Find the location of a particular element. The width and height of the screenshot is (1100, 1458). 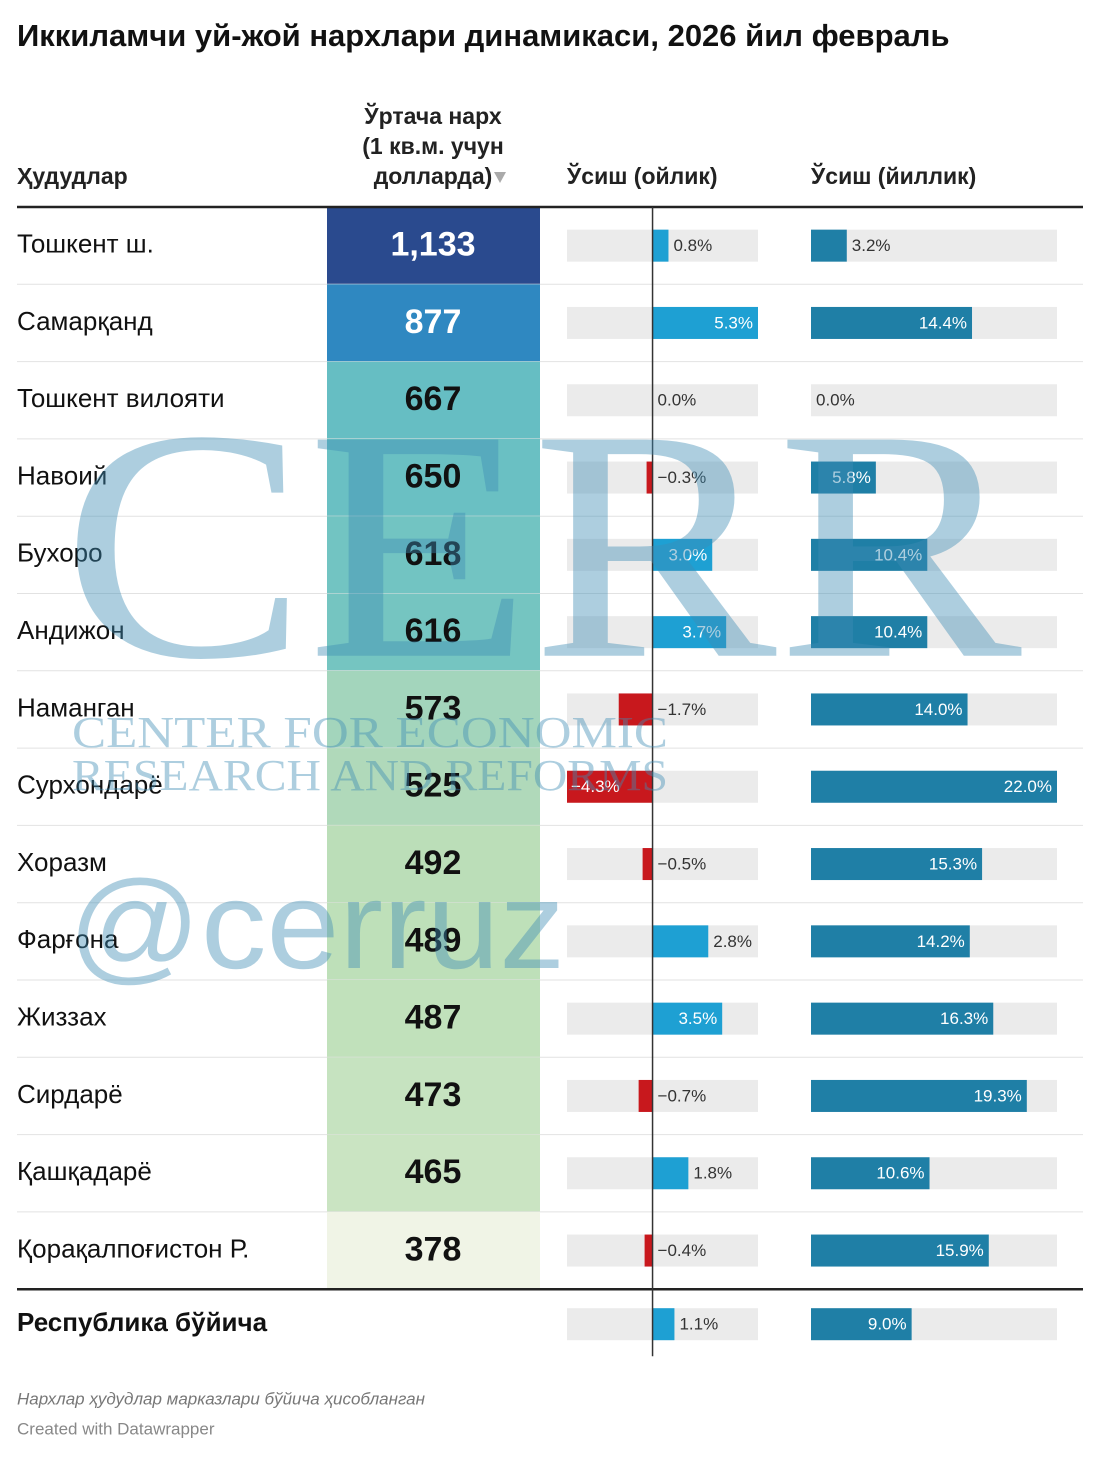

bar-label: 14.4% is located at coordinates (943, 322).